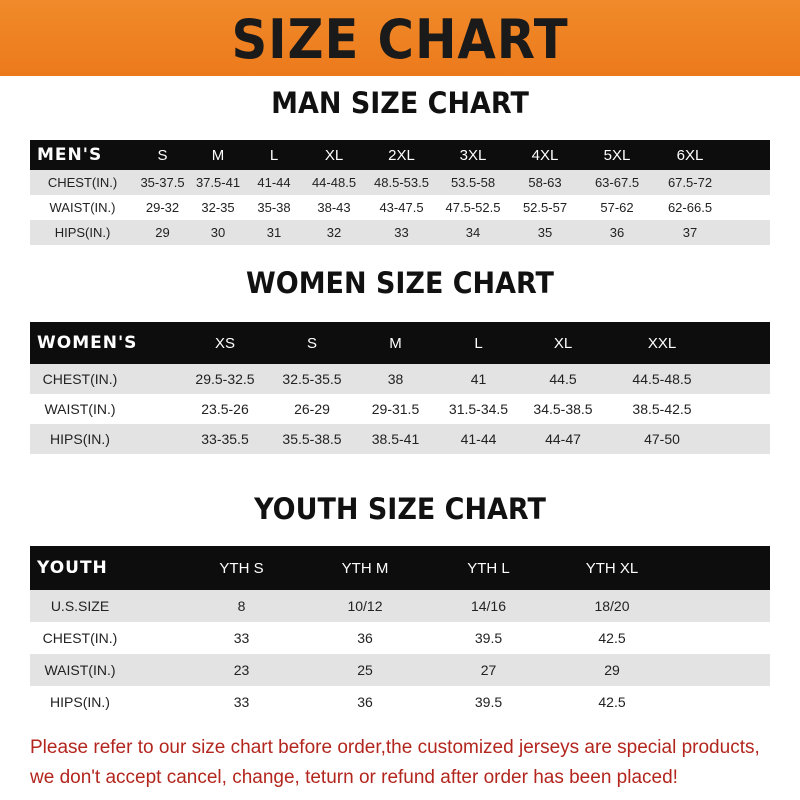  I want to click on table-row: U.S.SIZE 8 10/12 14/16 18/20, so click(400, 606).